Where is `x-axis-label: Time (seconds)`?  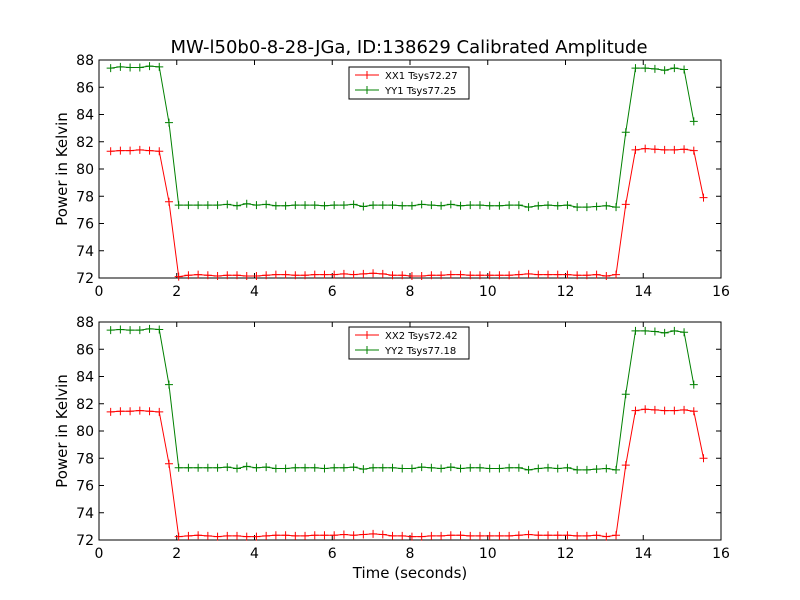 x-axis-label: Time (seconds) is located at coordinates (410, 573).